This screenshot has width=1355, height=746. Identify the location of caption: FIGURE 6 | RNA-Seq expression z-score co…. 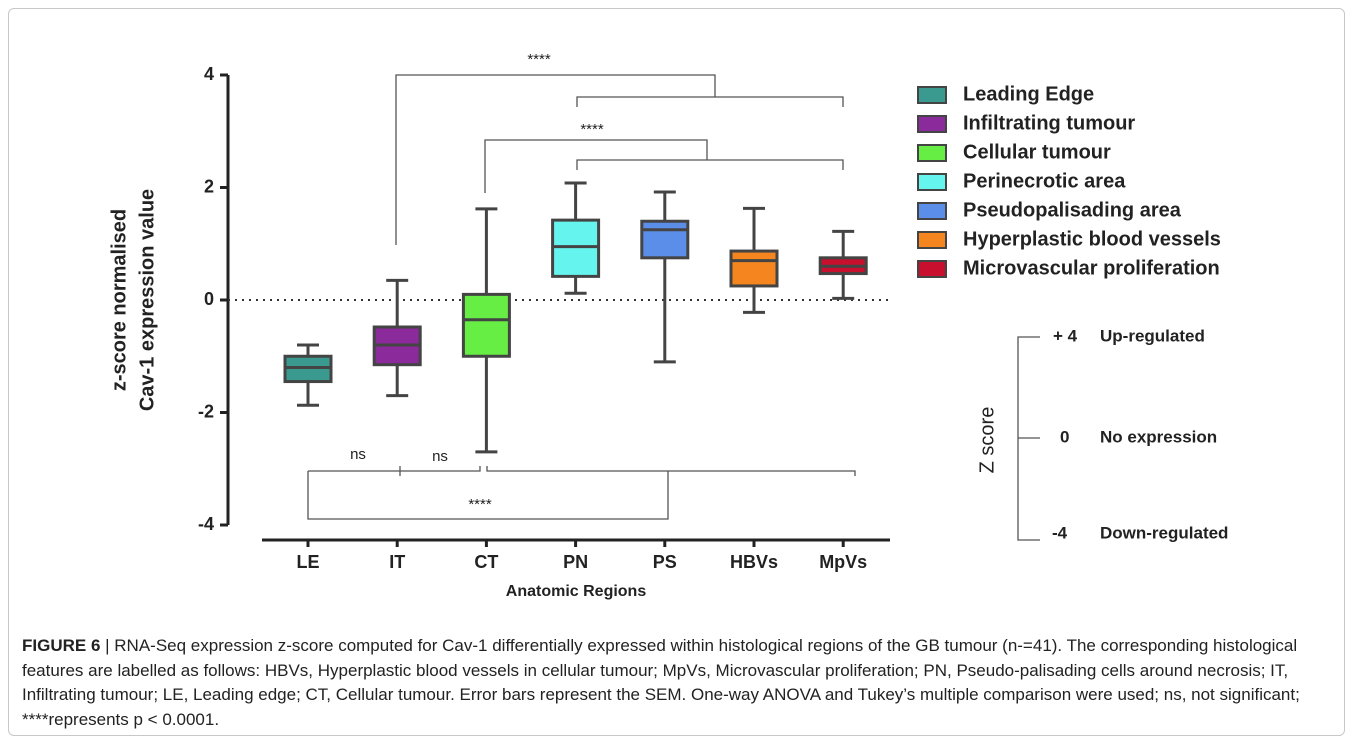
(679, 683).